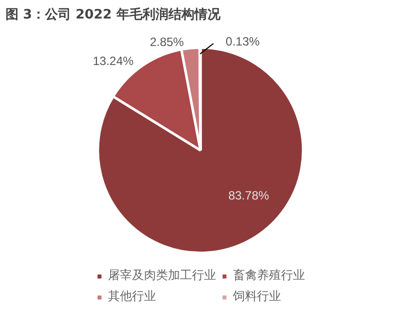  Describe the element at coordinates (269, 275) in the screenshot. I see `legend-label: 畜禽养殖行业` at that location.